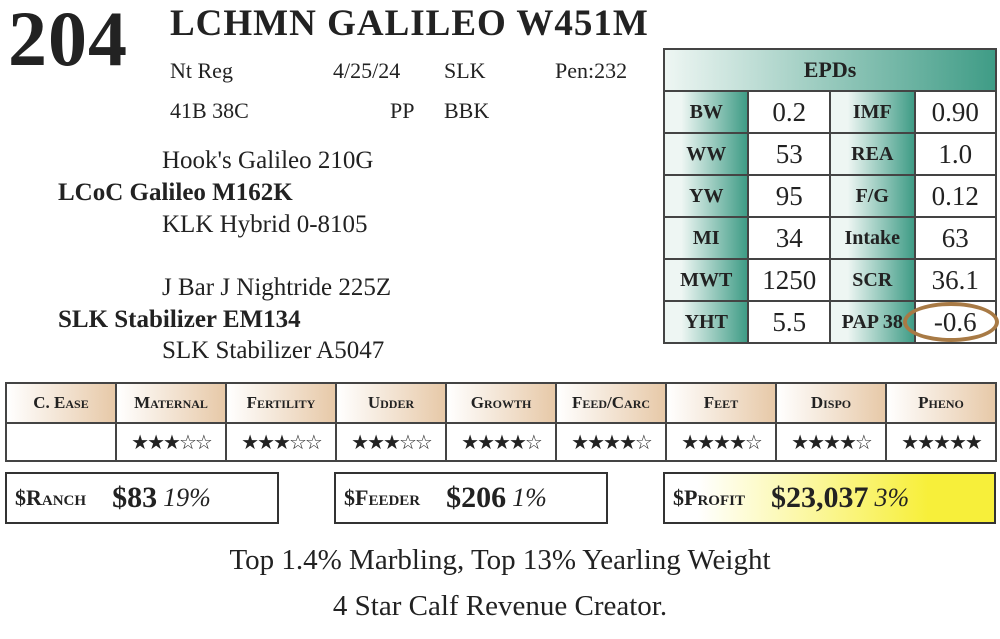 The width and height of the screenshot is (1000, 639). I want to click on lot-number: 204, so click(68, 41).